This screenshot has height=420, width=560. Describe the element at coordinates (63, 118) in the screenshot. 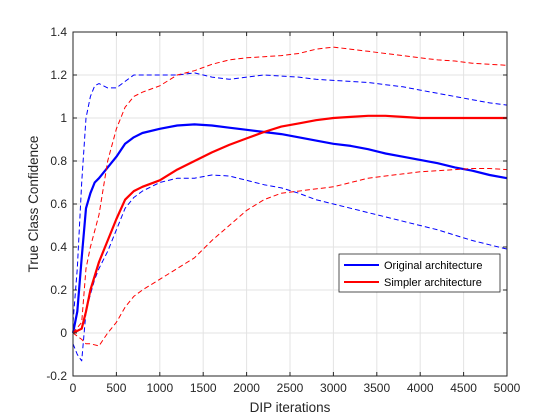

I see `y-tick-label: 1` at that location.